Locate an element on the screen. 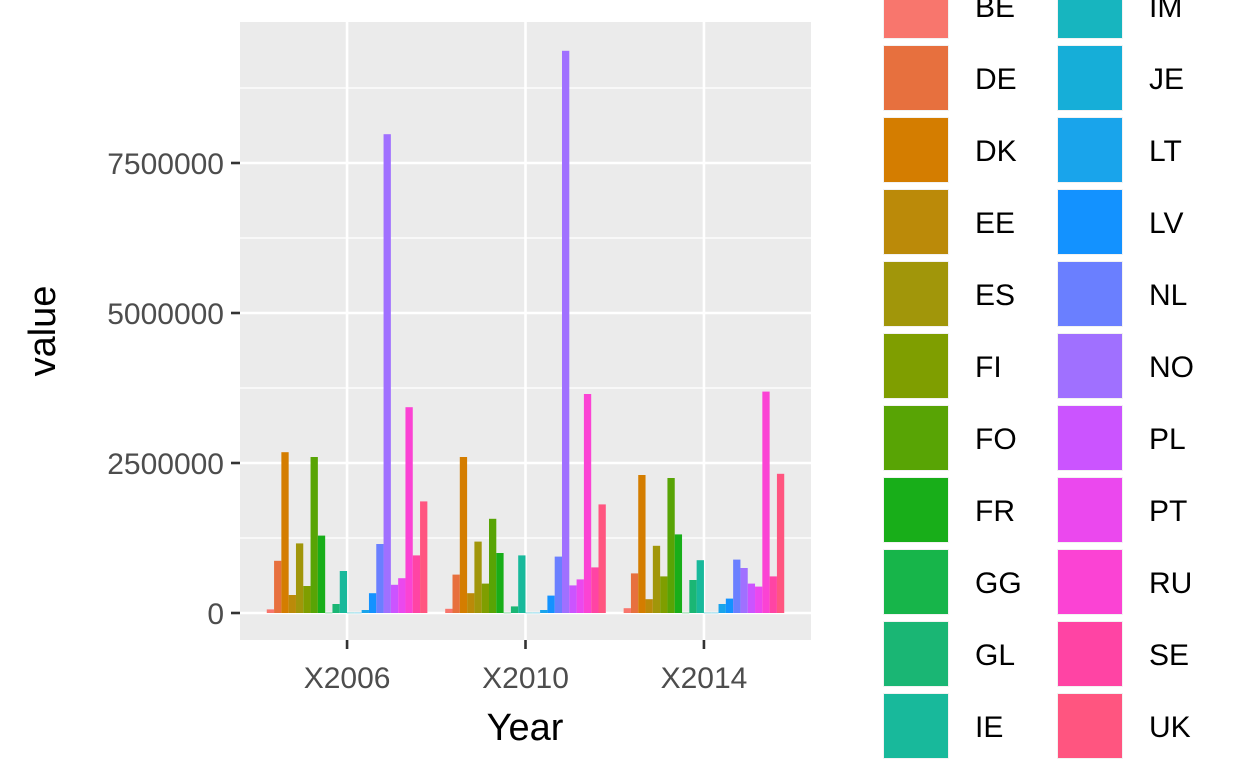  legend-label-gg: GG is located at coordinates (998, 583).